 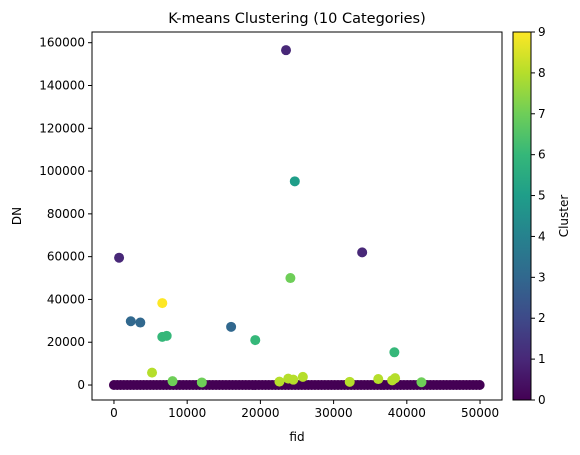 I want to click on colorbar-tick-label: 1, so click(x=542, y=359).